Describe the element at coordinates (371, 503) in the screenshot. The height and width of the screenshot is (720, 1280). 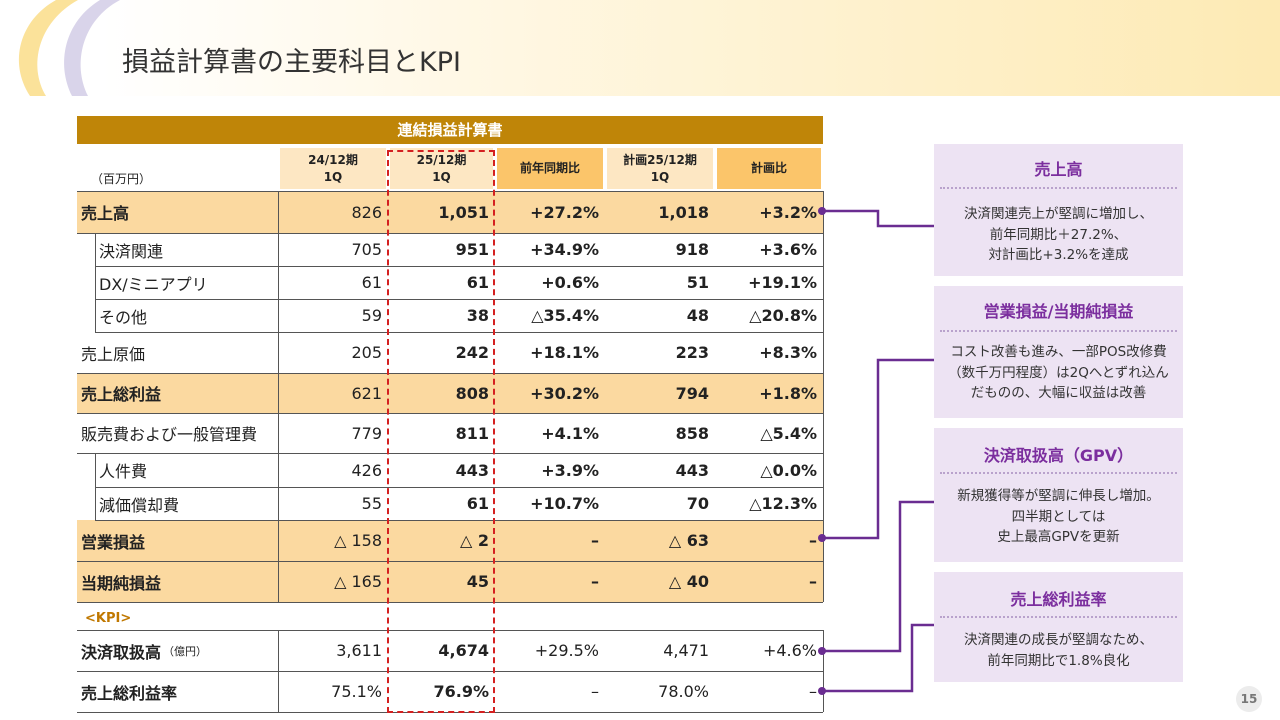
I see `table-cell: 55` at that location.